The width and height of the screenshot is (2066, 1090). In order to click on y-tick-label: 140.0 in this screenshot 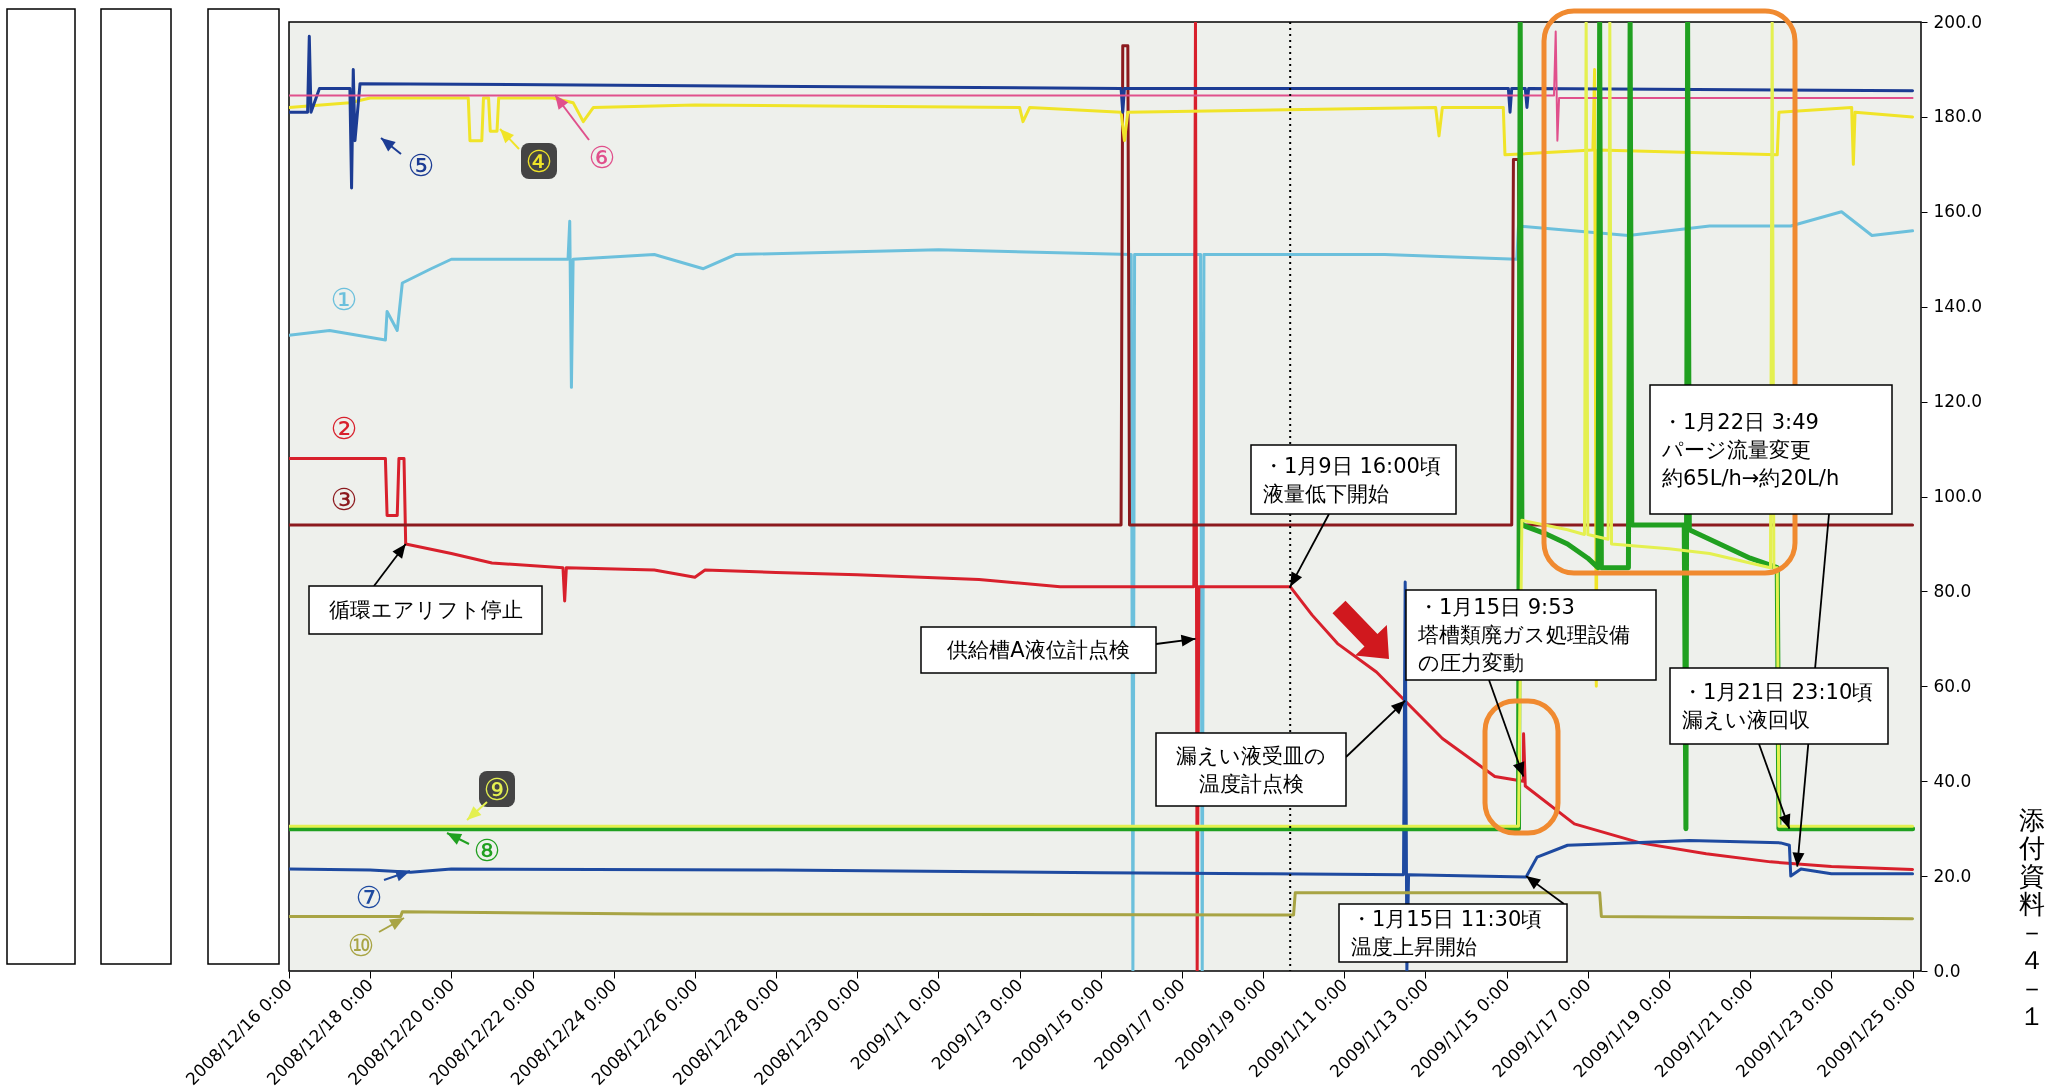, I will do `click(1958, 306)`.